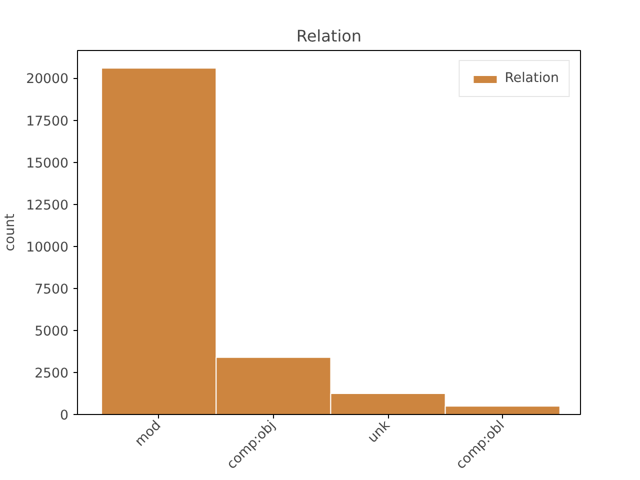  Describe the element at coordinates (531, 78) in the screenshot. I see `legend-label: Relation` at that location.